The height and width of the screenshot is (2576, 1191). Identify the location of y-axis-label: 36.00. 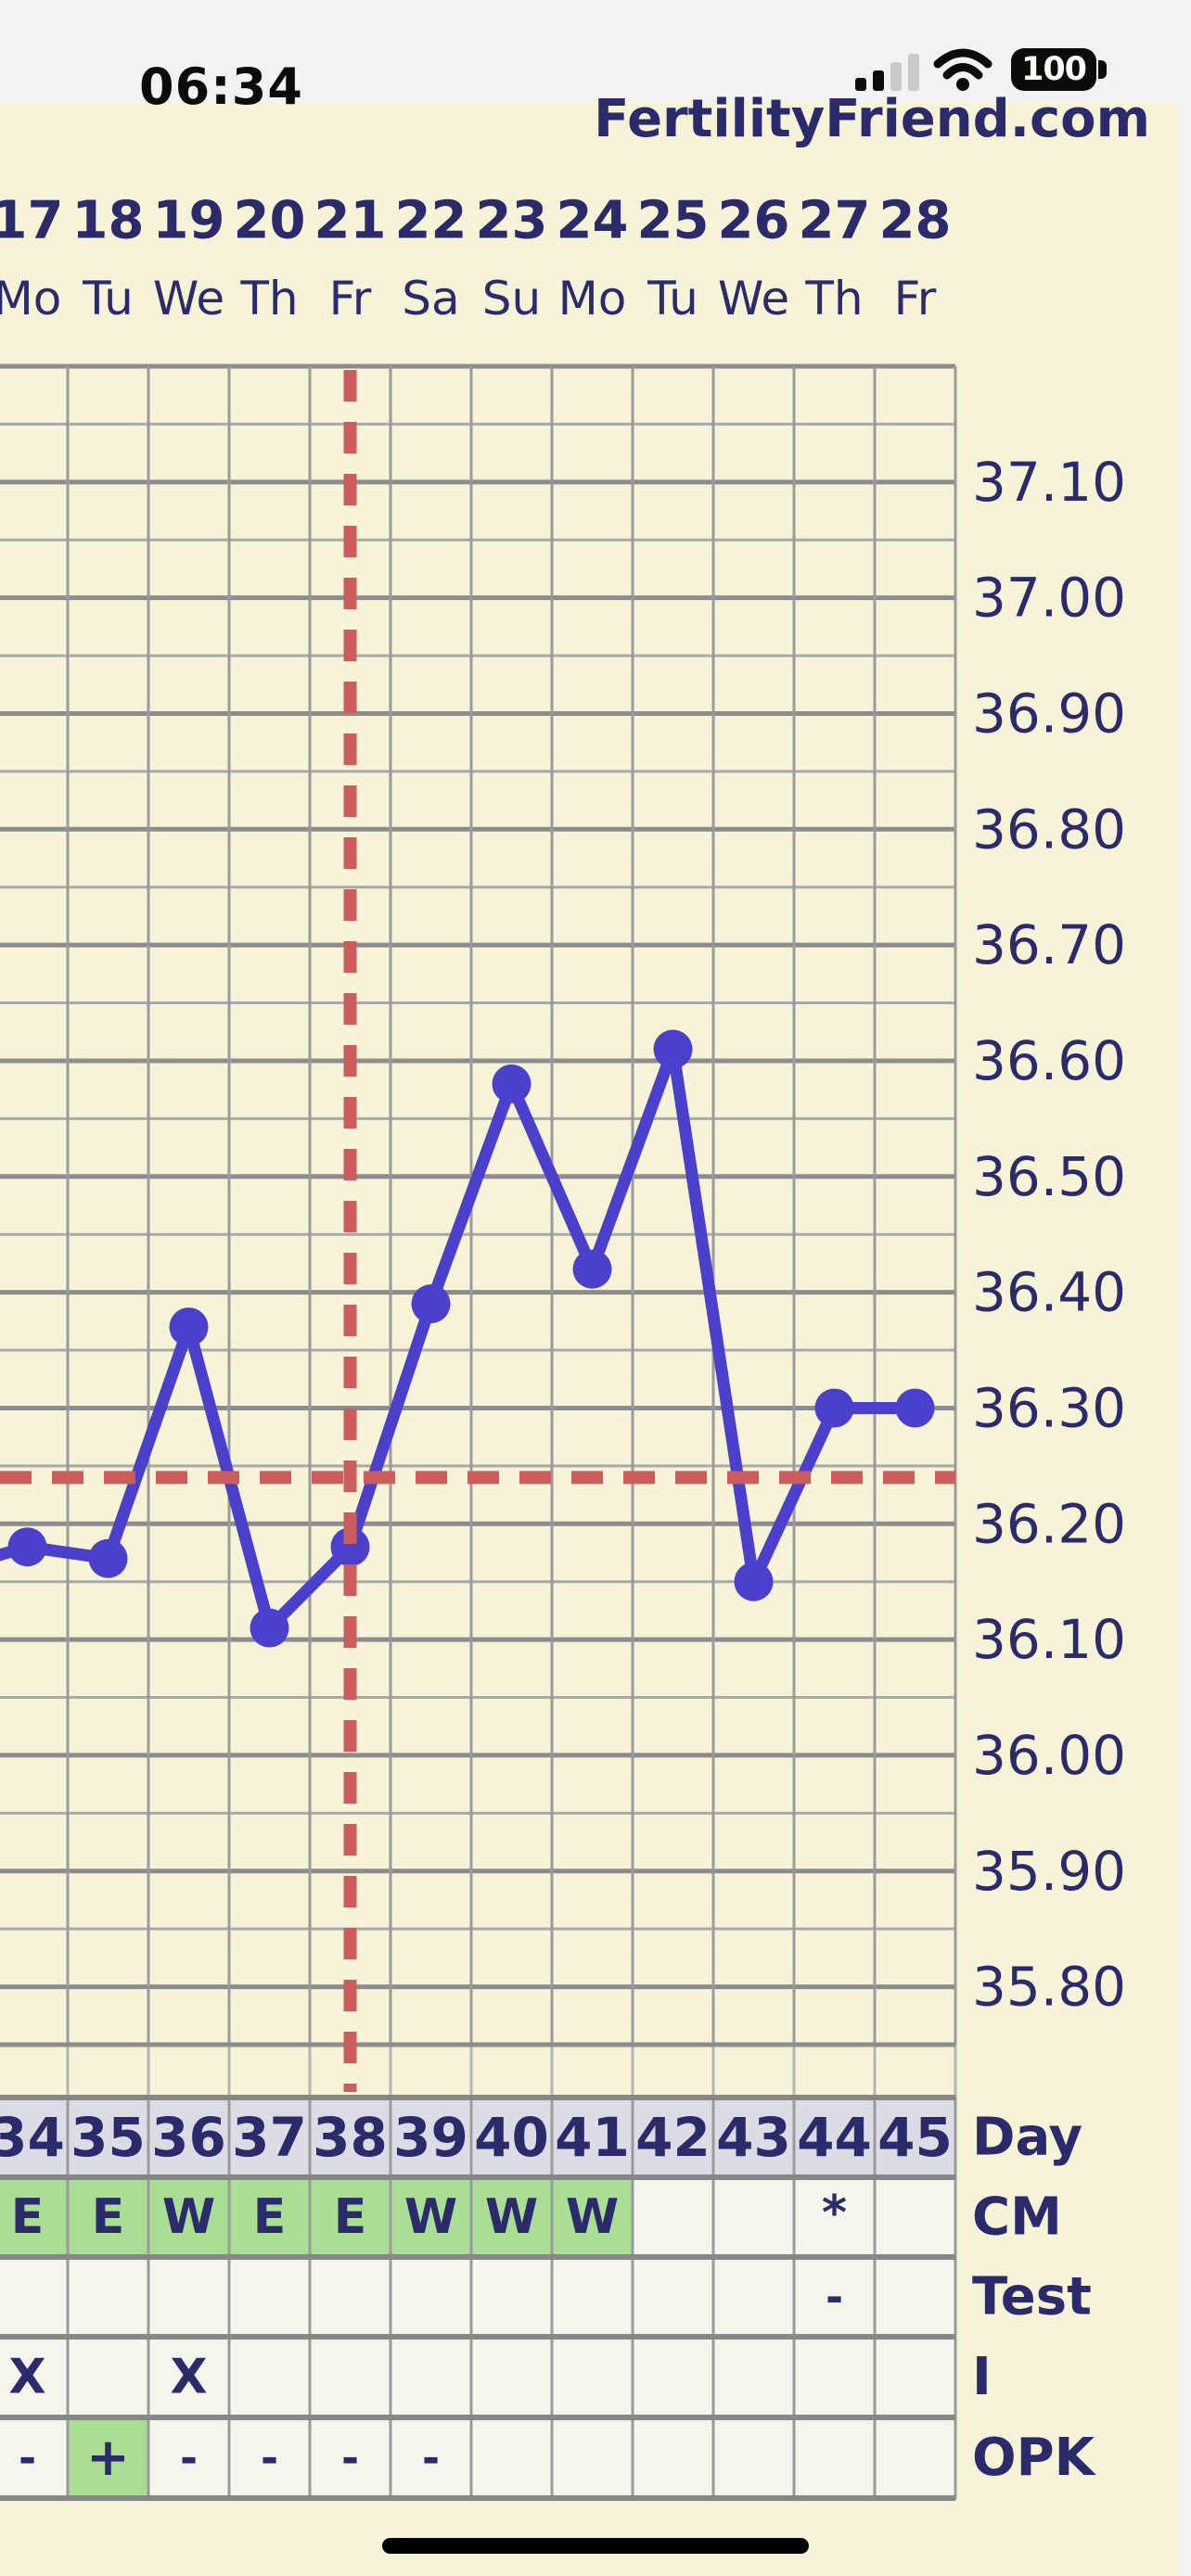
(1049, 1755).